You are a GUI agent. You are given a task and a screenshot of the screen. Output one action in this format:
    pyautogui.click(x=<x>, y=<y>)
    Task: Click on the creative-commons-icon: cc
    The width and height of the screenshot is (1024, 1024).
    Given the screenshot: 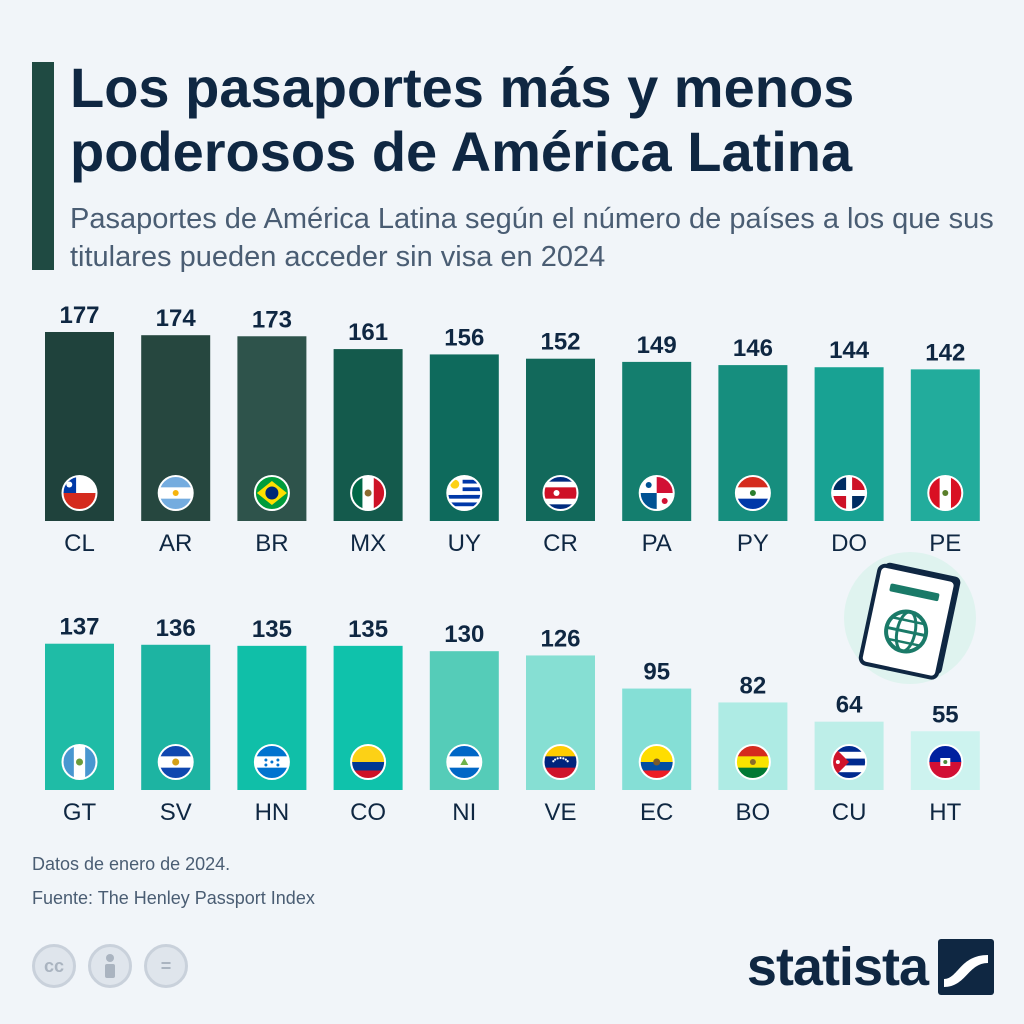 What is the action you would take?
    pyautogui.click(x=54, y=966)
    